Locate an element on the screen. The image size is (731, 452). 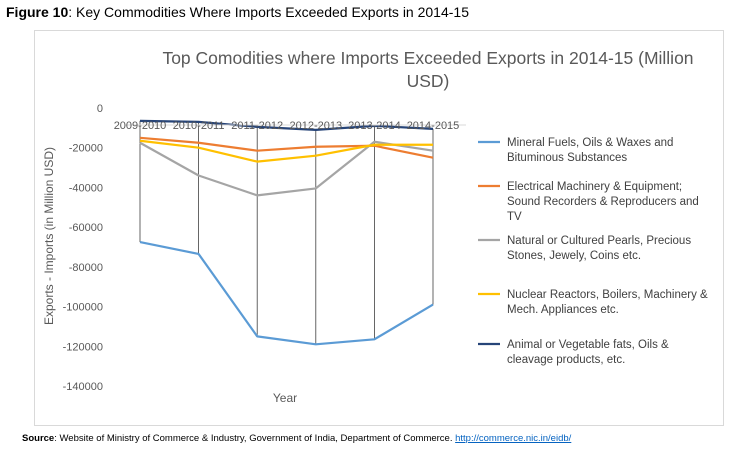
x-axis-label: Year is located at coordinates (285, 398).